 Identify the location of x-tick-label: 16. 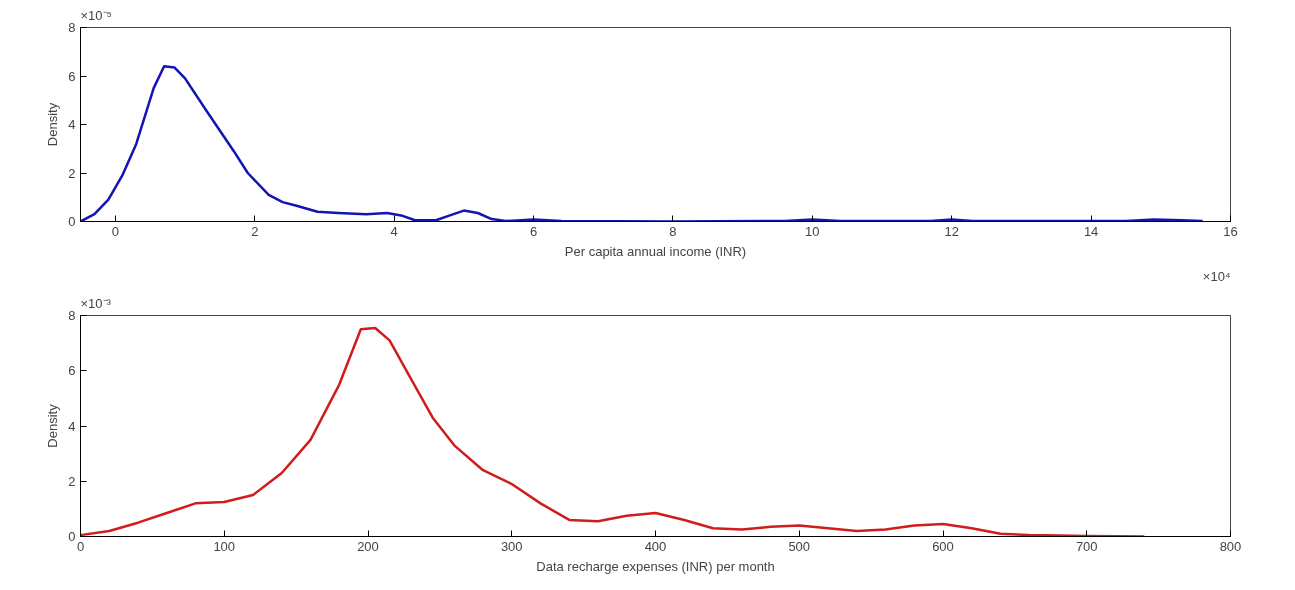
(1230, 231).